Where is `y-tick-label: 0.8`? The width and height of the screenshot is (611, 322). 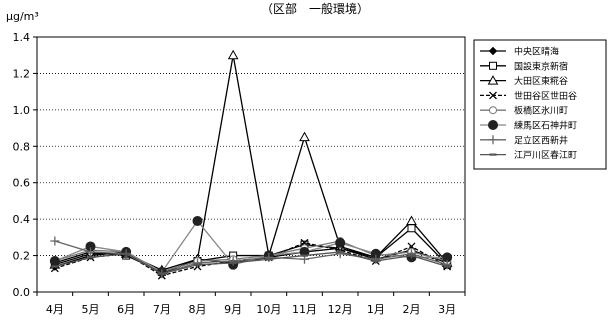
y-tick-label: 0.8 is located at coordinates (22, 146).